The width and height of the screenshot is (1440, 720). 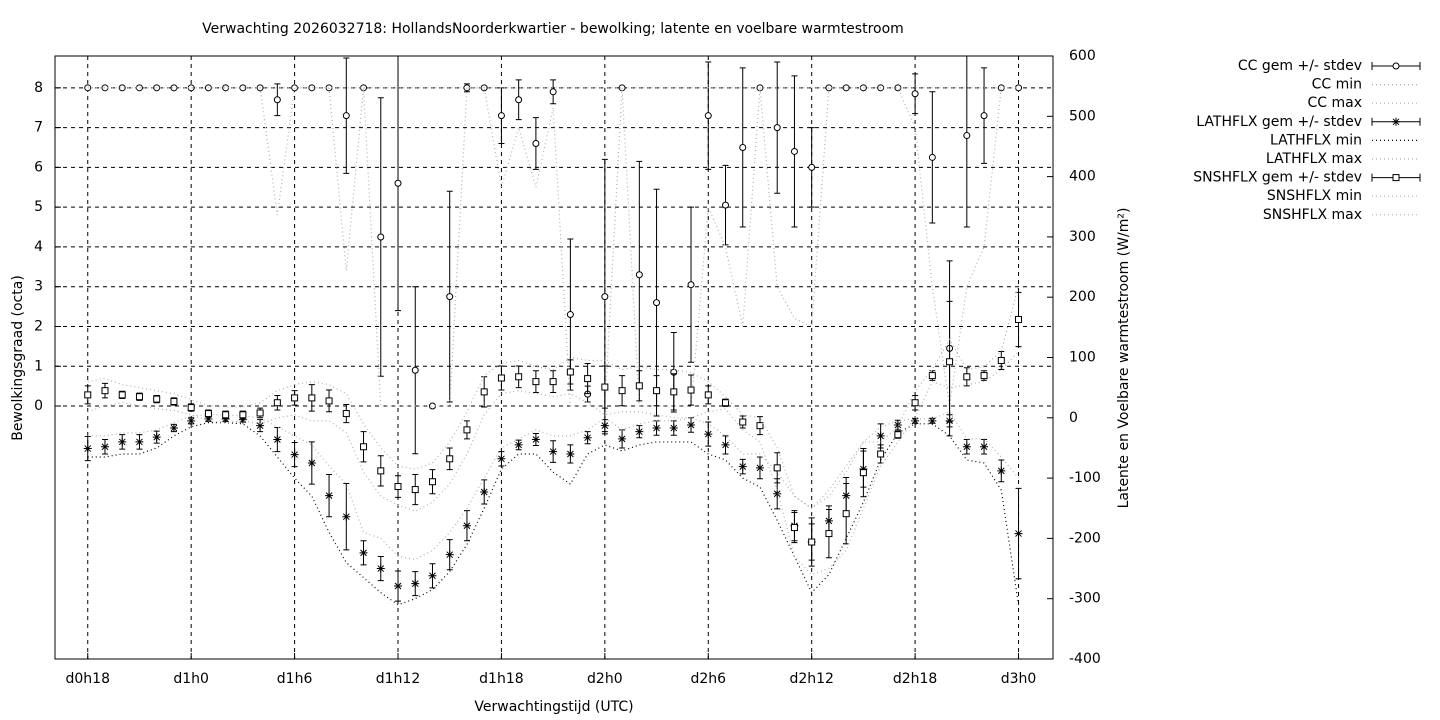 I want to click on y-tick-label: 0, so click(x=38, y=406).